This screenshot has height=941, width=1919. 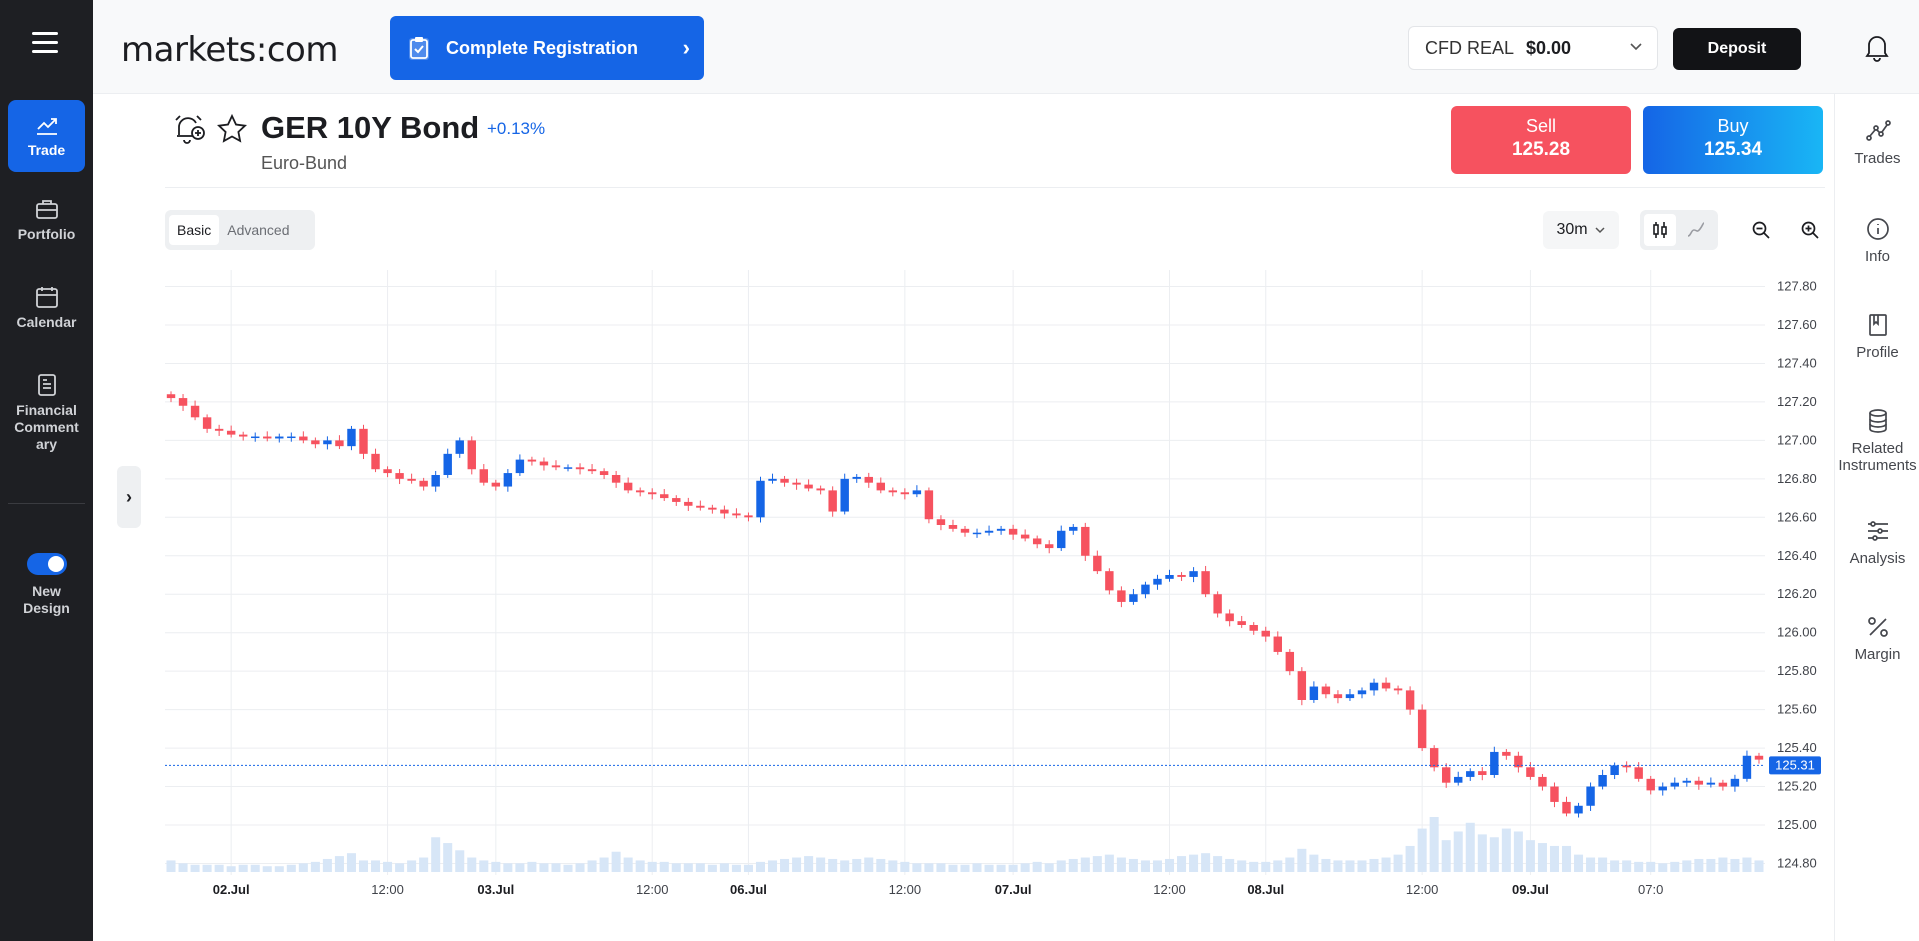 I want to click on tab-advanced: Advanced, so click(x=258, y=230).